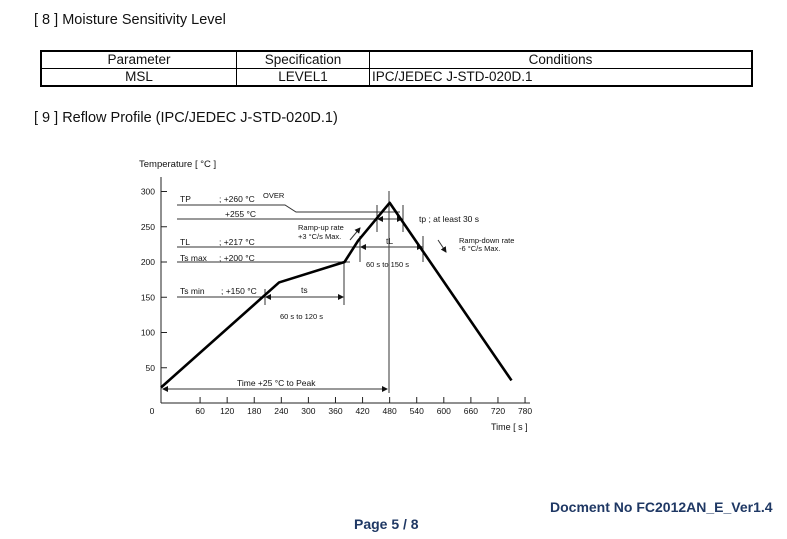  I want to click on y-tick-label: 200, so click(148, 262).